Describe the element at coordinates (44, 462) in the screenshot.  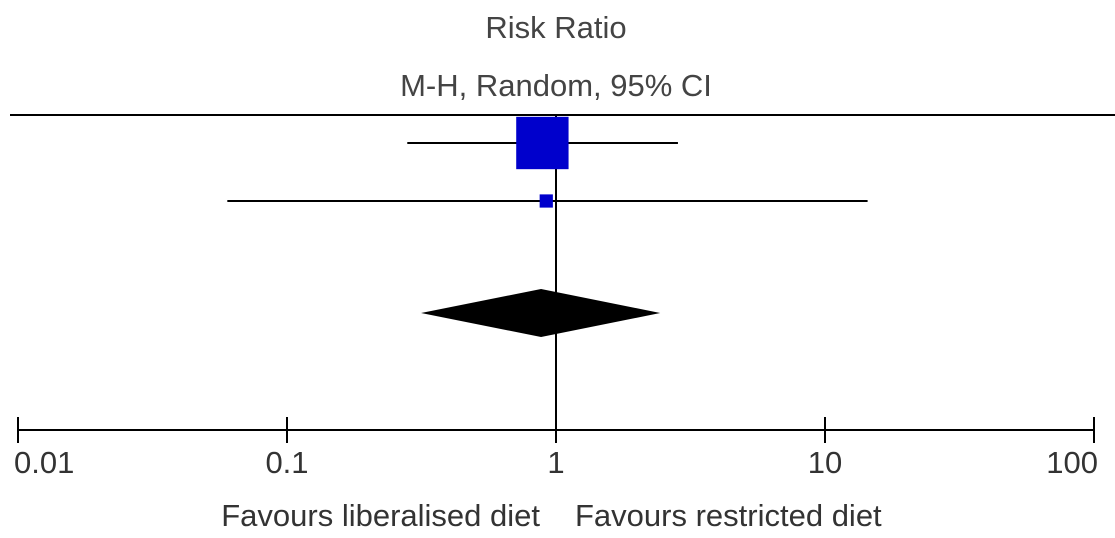
I see `x-tick-label: 0.01` at that location.